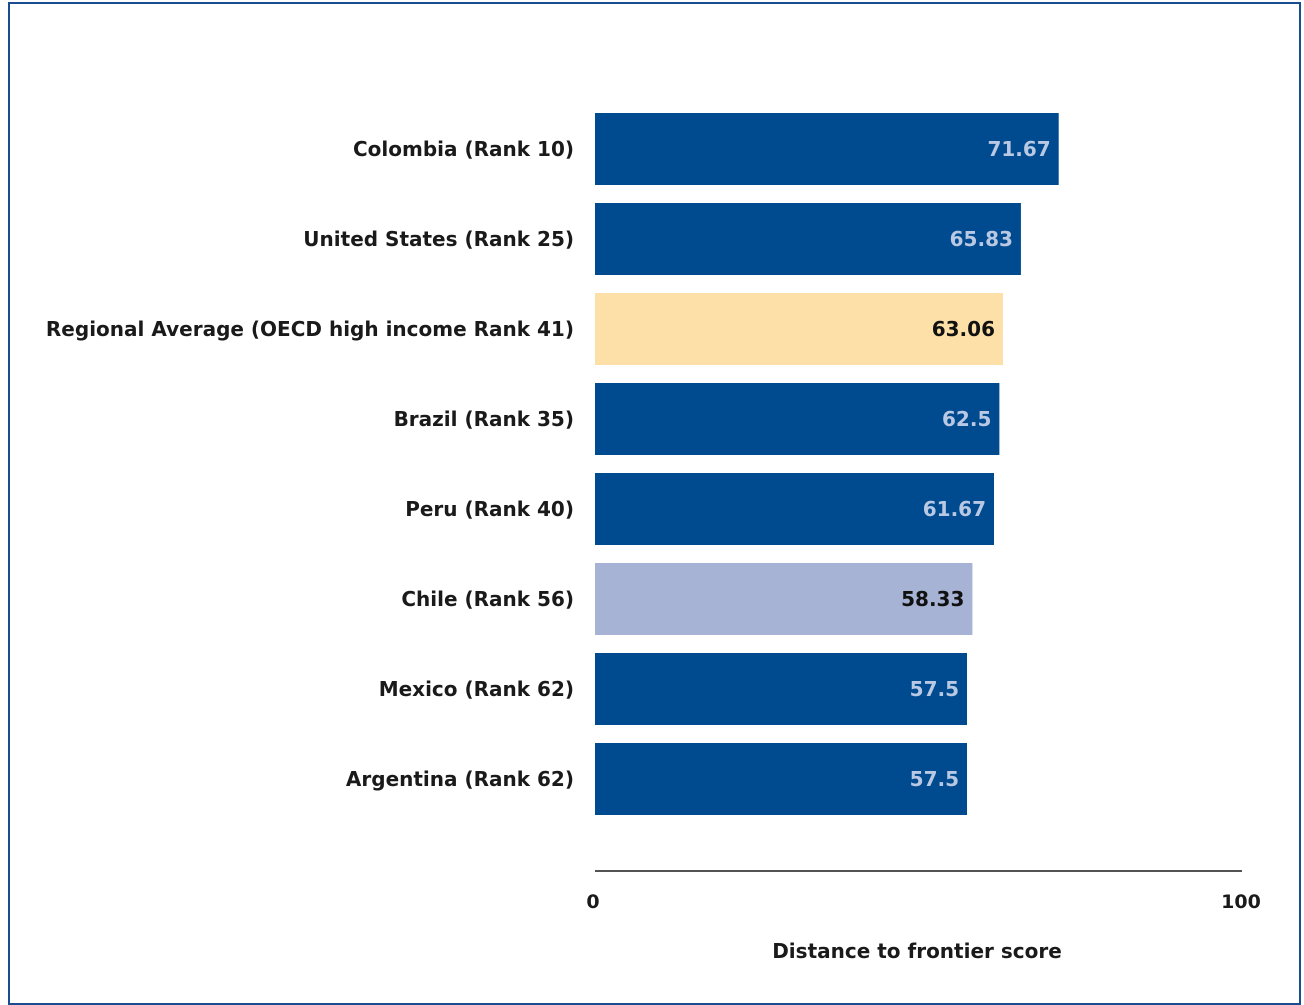  I want to click on x-tick-label-min: 0, so click(592, 902).